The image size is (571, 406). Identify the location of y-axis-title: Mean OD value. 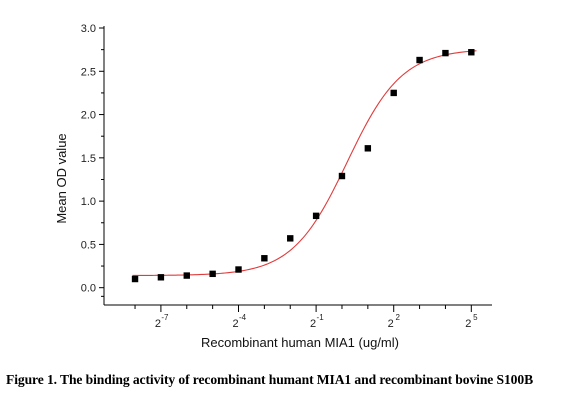
(61, 178).